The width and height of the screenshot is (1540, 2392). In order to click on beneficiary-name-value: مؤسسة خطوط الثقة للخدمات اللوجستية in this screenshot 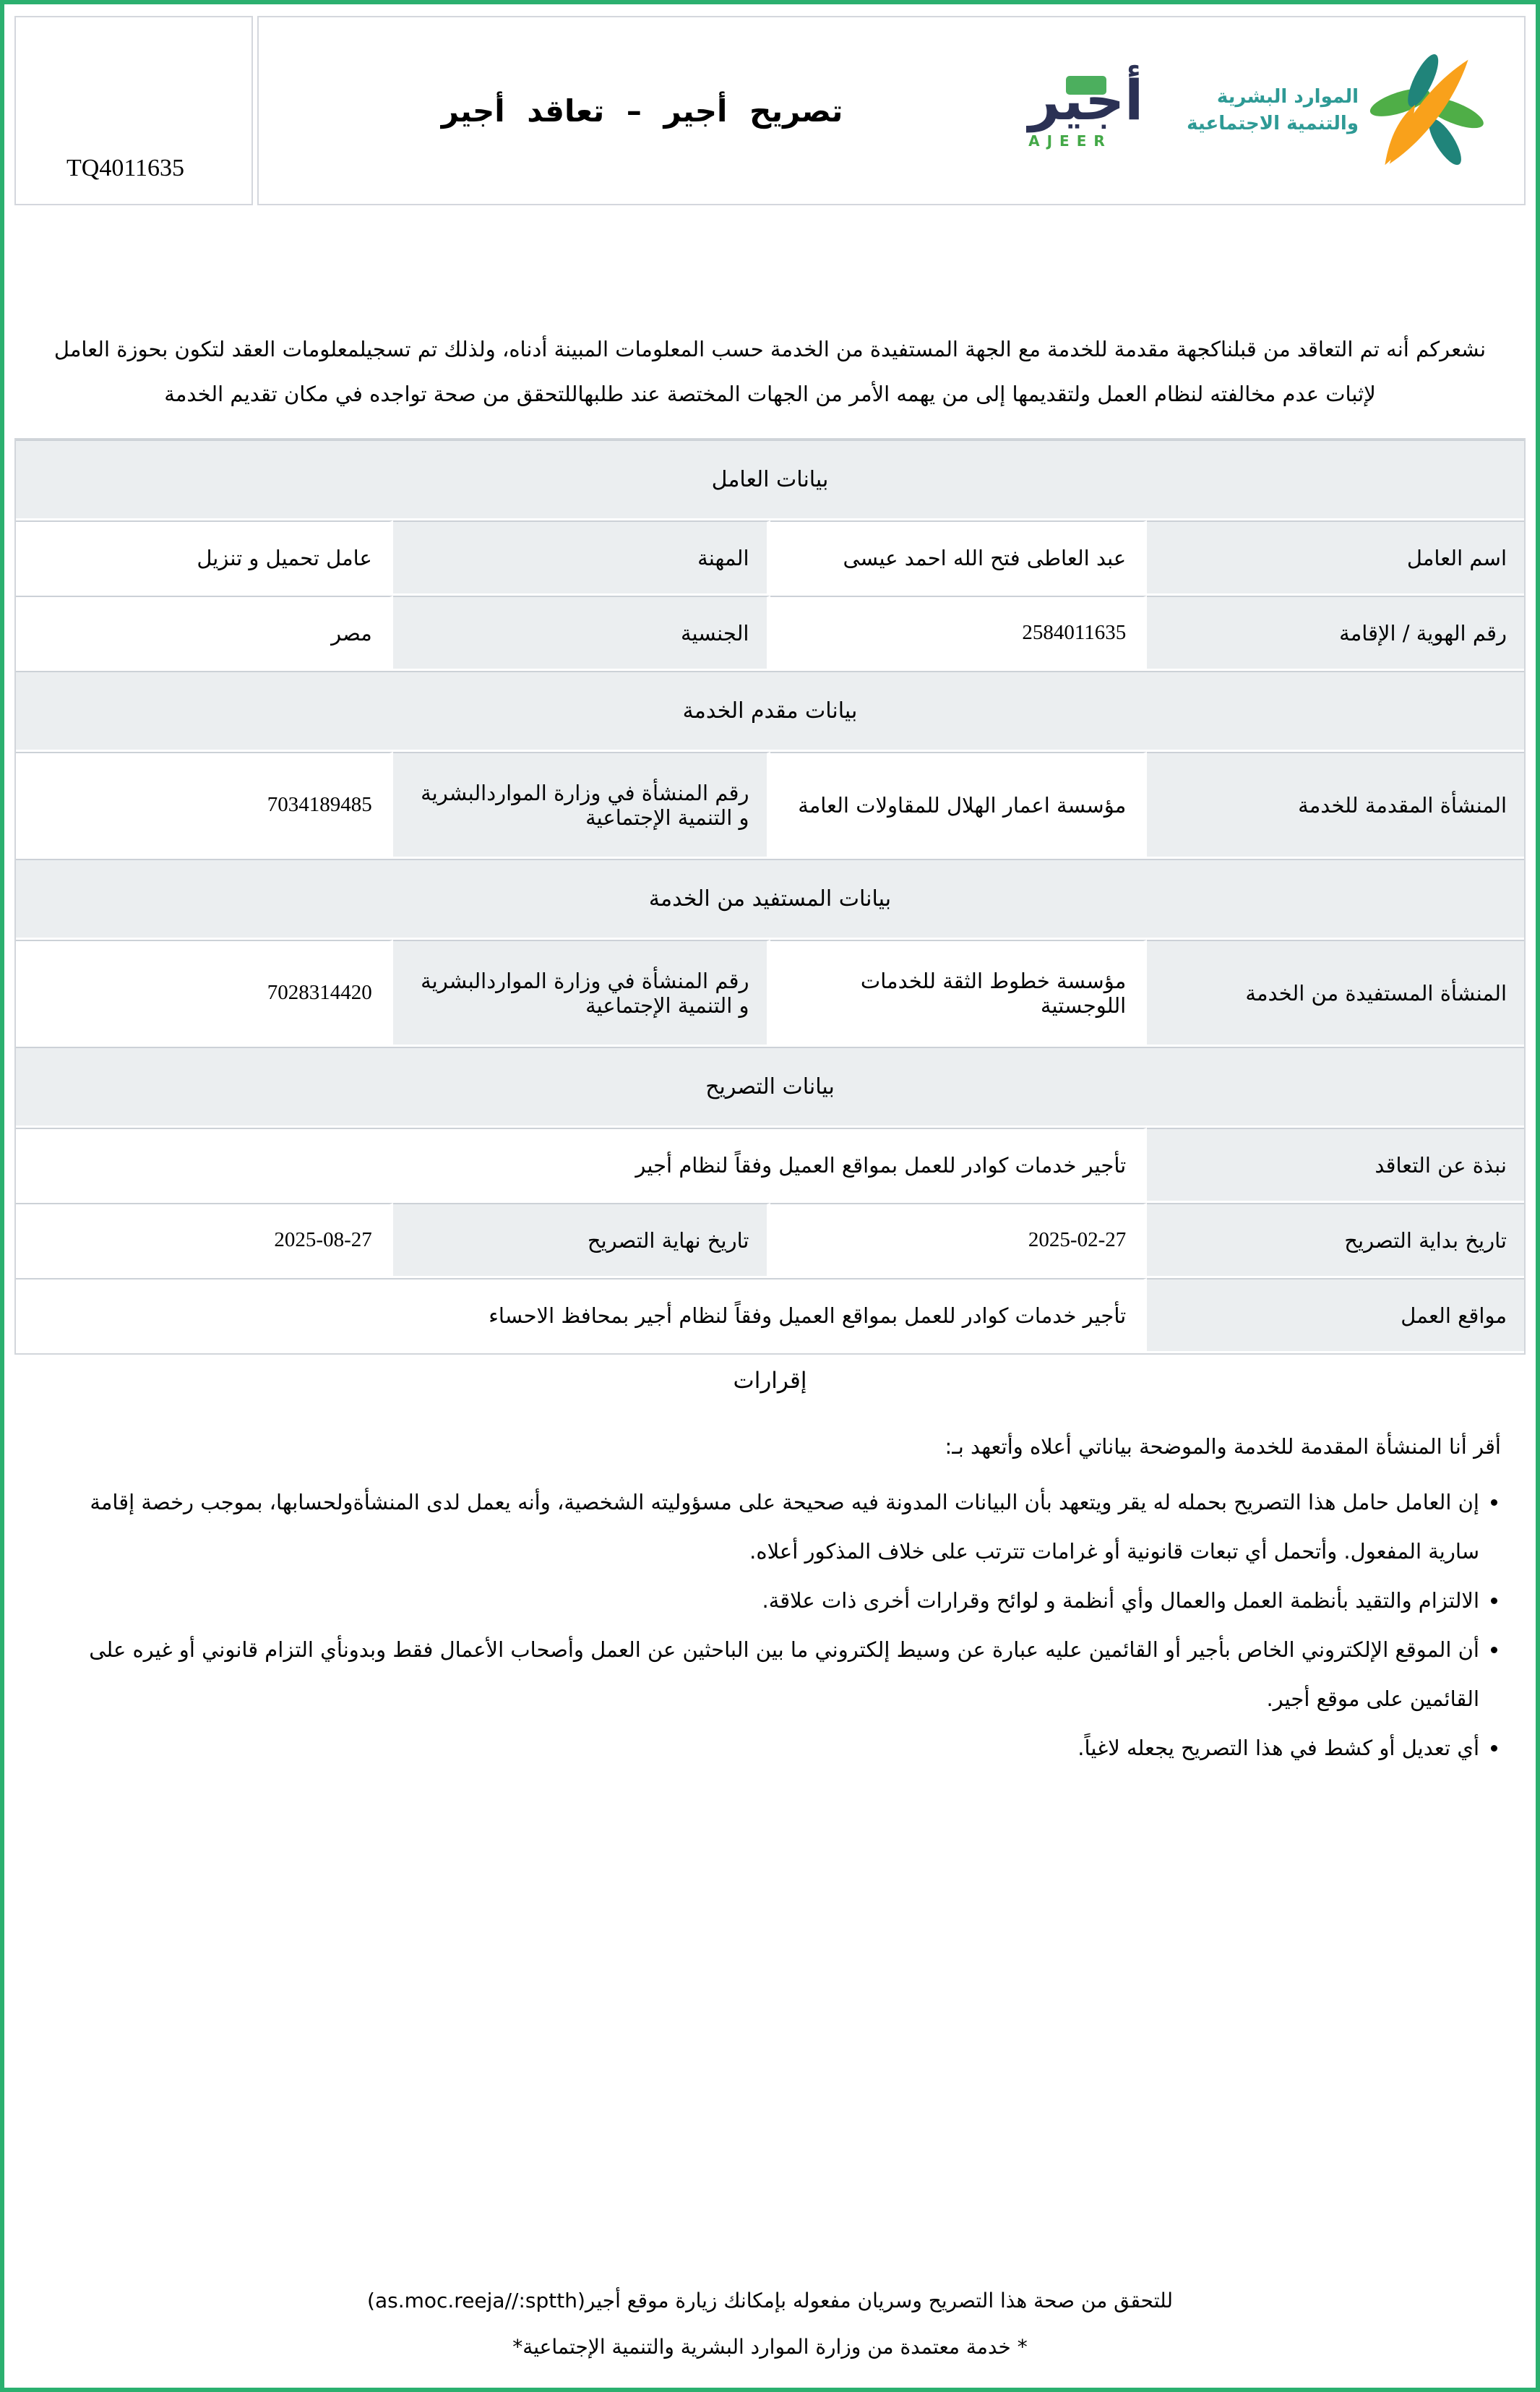, I will do `click(959, 993)`.